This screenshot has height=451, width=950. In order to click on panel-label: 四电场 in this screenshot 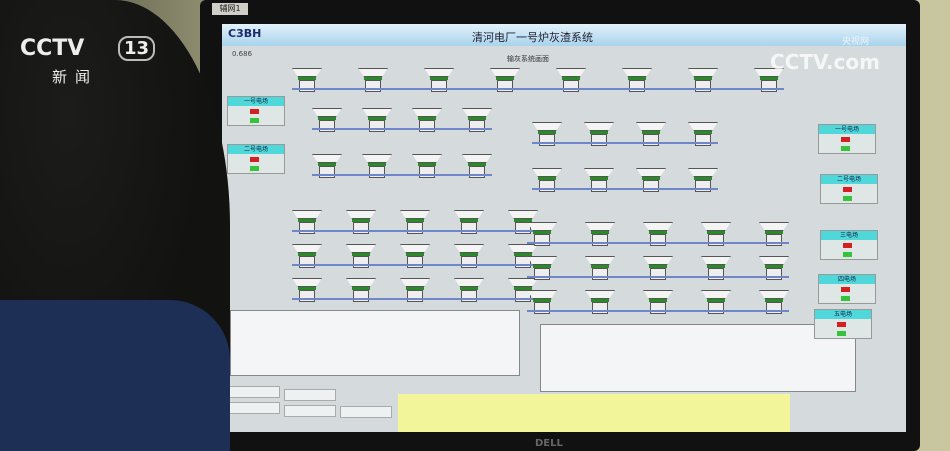, I will do `click(847, 279)`.